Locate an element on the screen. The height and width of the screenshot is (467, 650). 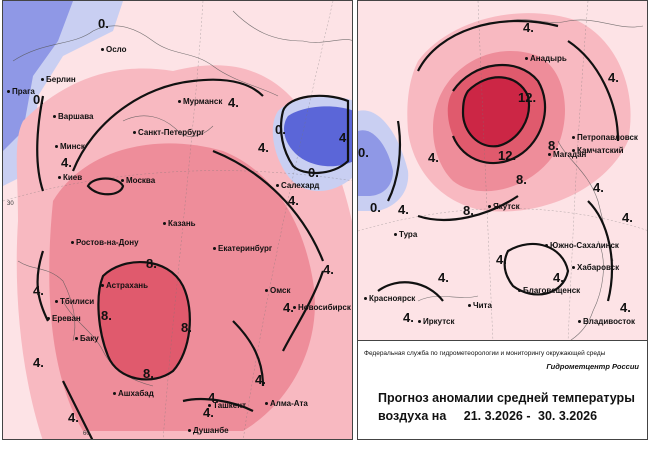
longitude-label: 30 is located at coordinates (10, 204).